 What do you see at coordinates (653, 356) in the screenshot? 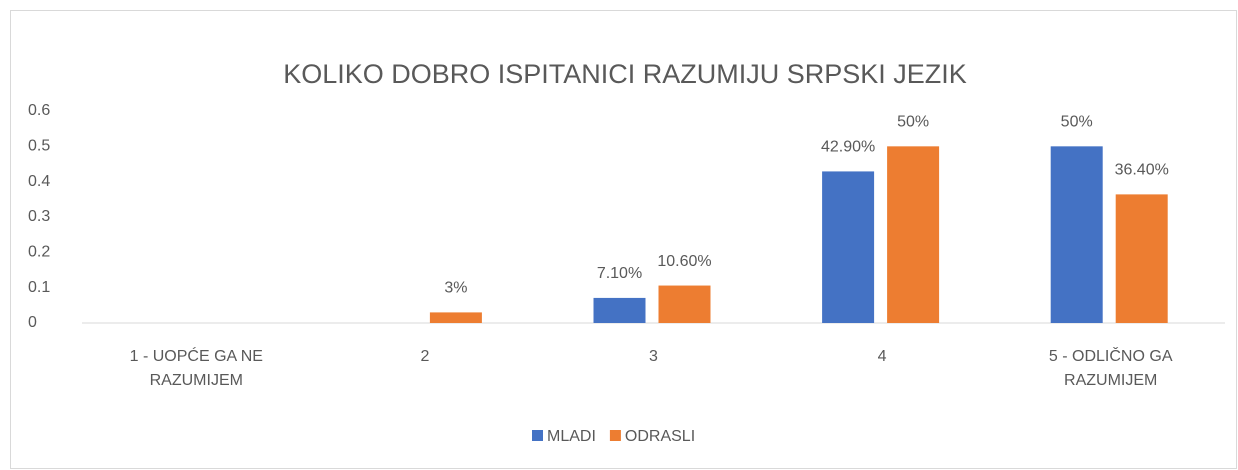
I see `x-tick-label: 3` at bounding box center [653, 356].